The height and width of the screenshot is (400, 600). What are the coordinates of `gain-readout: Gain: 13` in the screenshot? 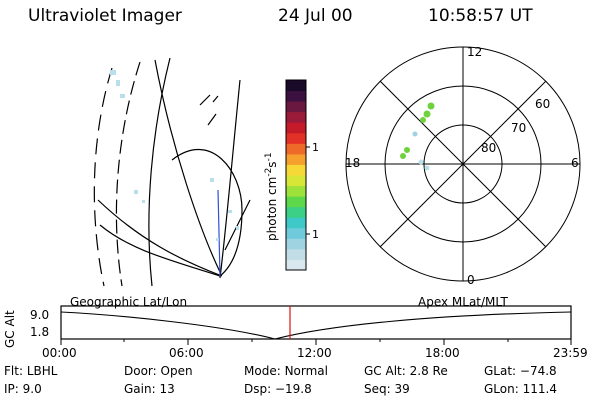 It's located at (149, 389).